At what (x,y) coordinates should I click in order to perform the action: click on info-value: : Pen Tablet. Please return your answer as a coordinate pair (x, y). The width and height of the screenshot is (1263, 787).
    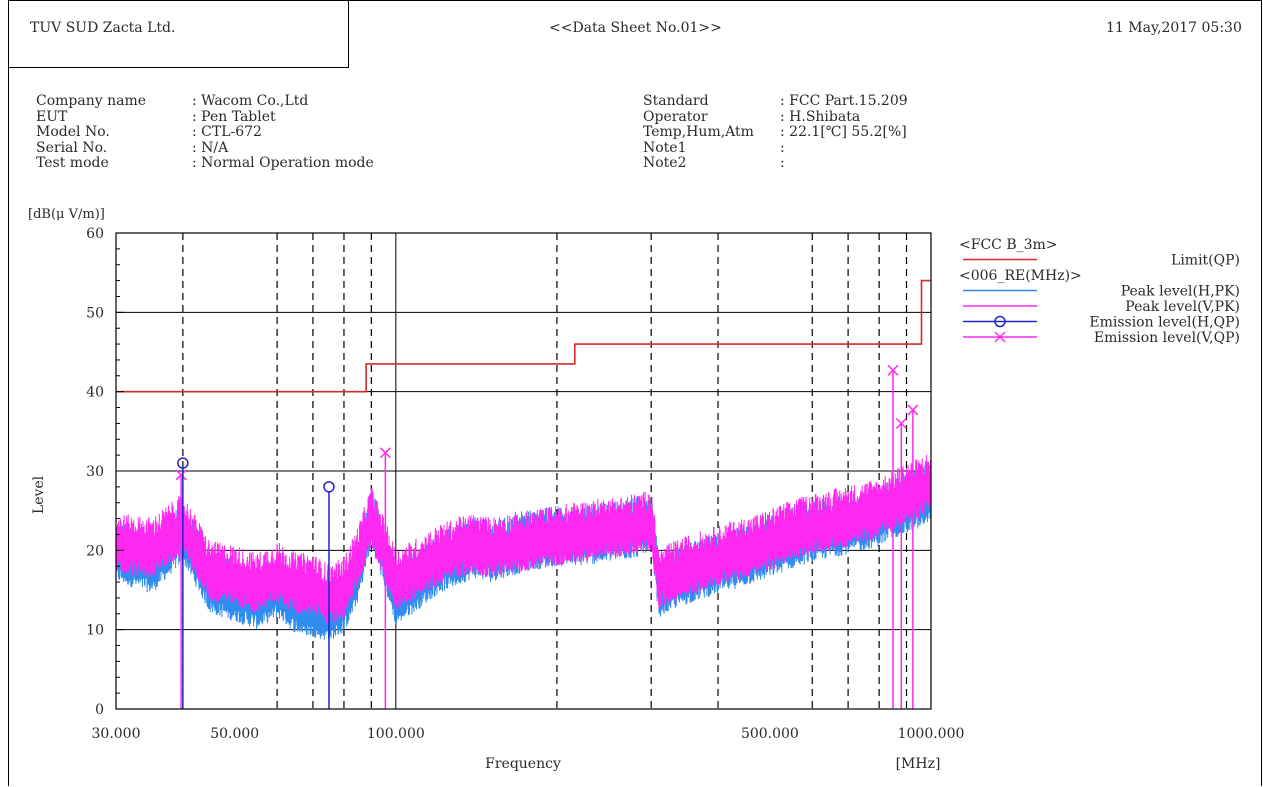
    Looking at the image, I should click on (234, 116).